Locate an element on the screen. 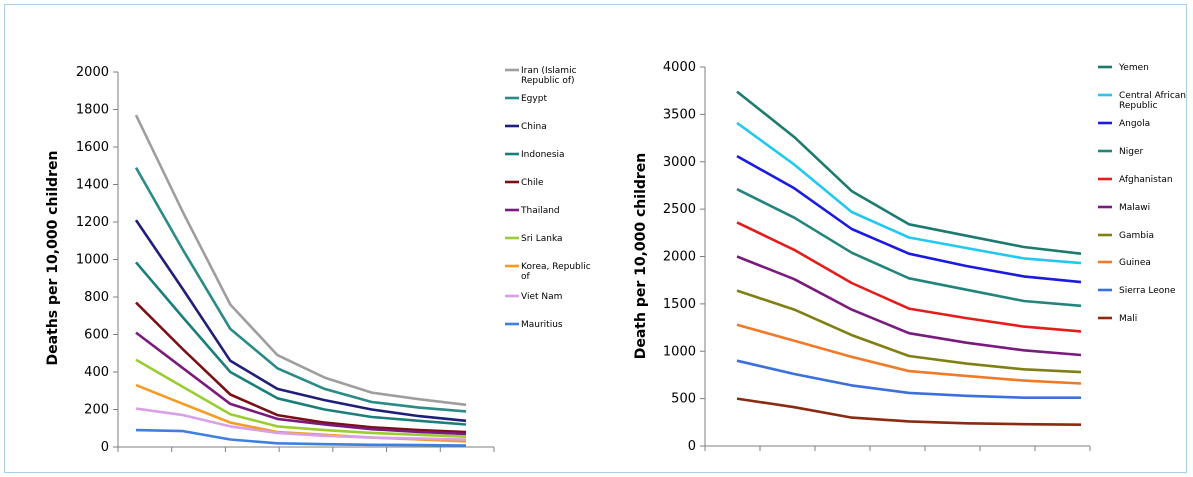  y-tick-label: 1800 is located at coordinates (92, 110).